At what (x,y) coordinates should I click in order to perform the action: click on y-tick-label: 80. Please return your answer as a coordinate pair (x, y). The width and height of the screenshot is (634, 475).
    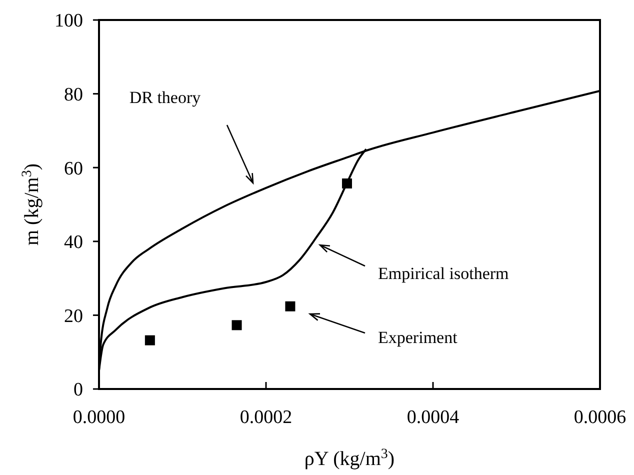
    Looking at the image, I should click on (73, 95).